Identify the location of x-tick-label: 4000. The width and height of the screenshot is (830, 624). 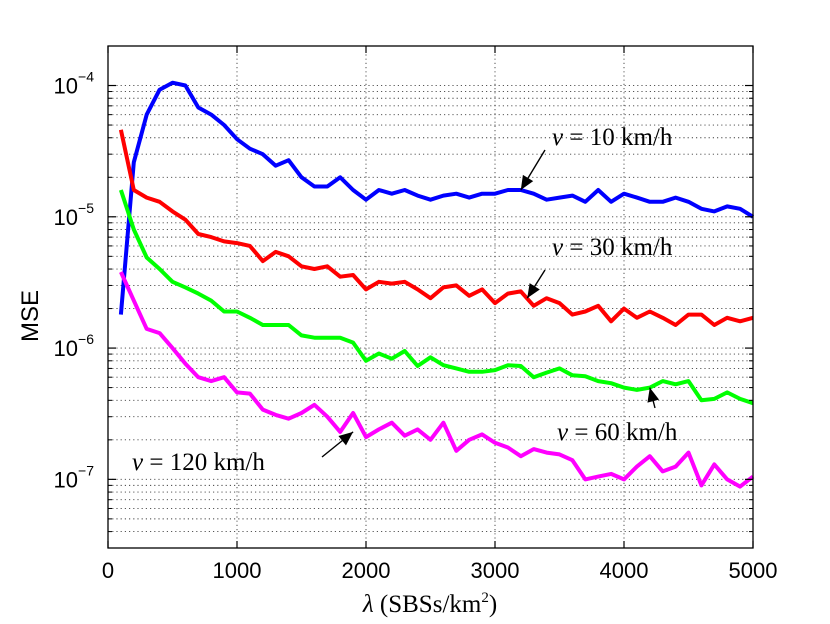
(624, 570).